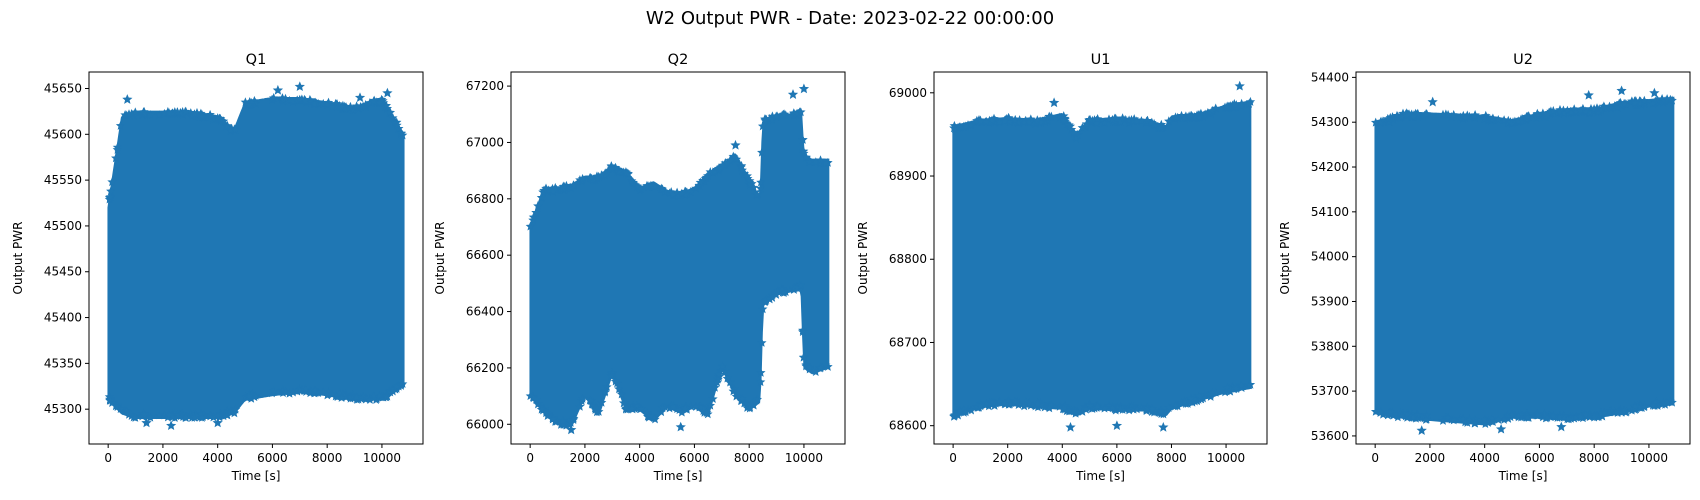 This screenshot has width=1700, height=500. What do you see at coordinates (1330, 122) in the screenshot?
I see `y-tick-label: 54300` at bounding box center [1330, 122].